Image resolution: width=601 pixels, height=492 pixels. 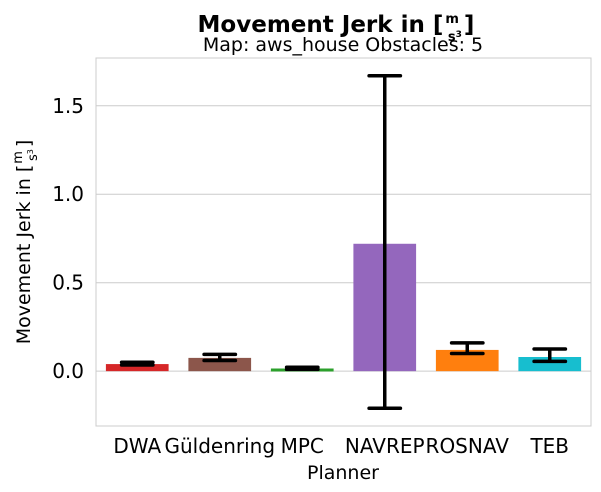 I want to click on y-axis-label-unit-den: s, so click(x=33, y=157).